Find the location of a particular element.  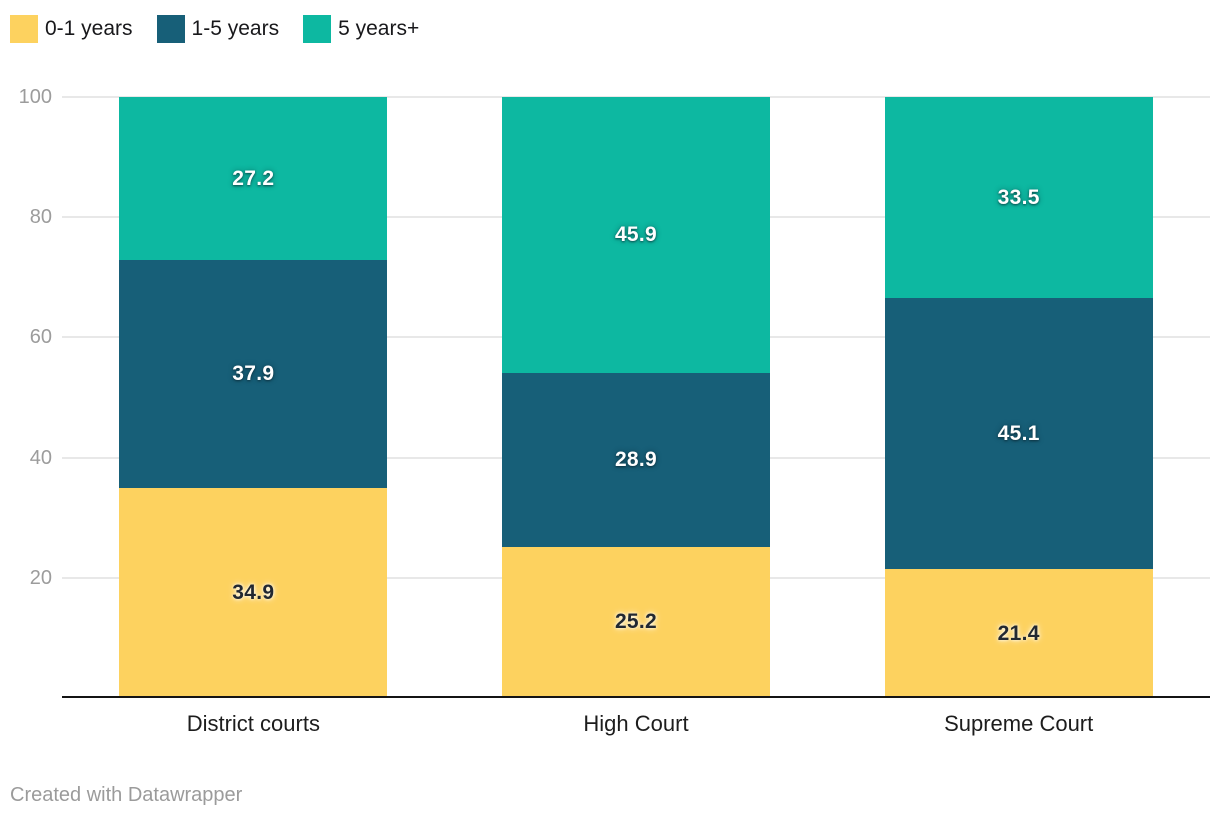

legend-item-0: 0-1 years is located at coordinates (71, 29).